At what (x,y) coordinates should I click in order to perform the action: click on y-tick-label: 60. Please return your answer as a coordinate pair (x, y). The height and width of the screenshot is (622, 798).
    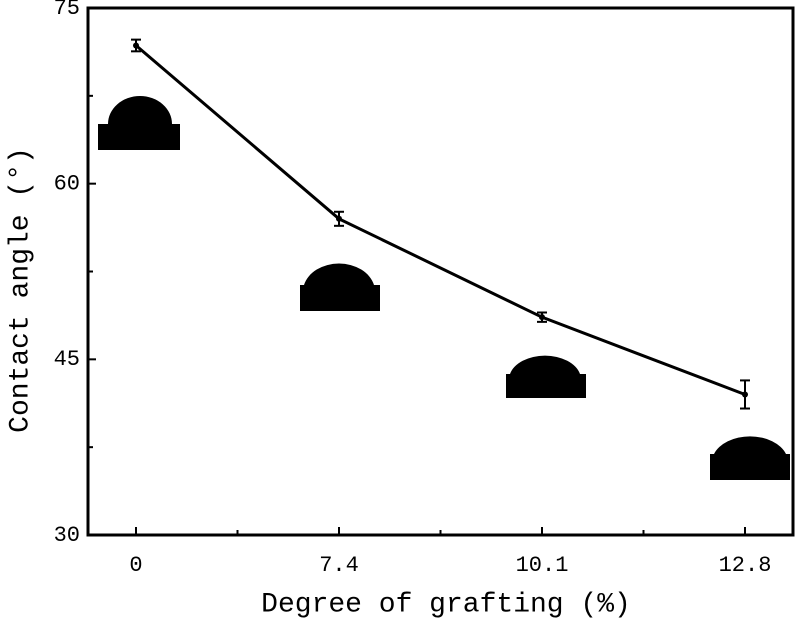
    Looking at the image, I should click on (67, 183).